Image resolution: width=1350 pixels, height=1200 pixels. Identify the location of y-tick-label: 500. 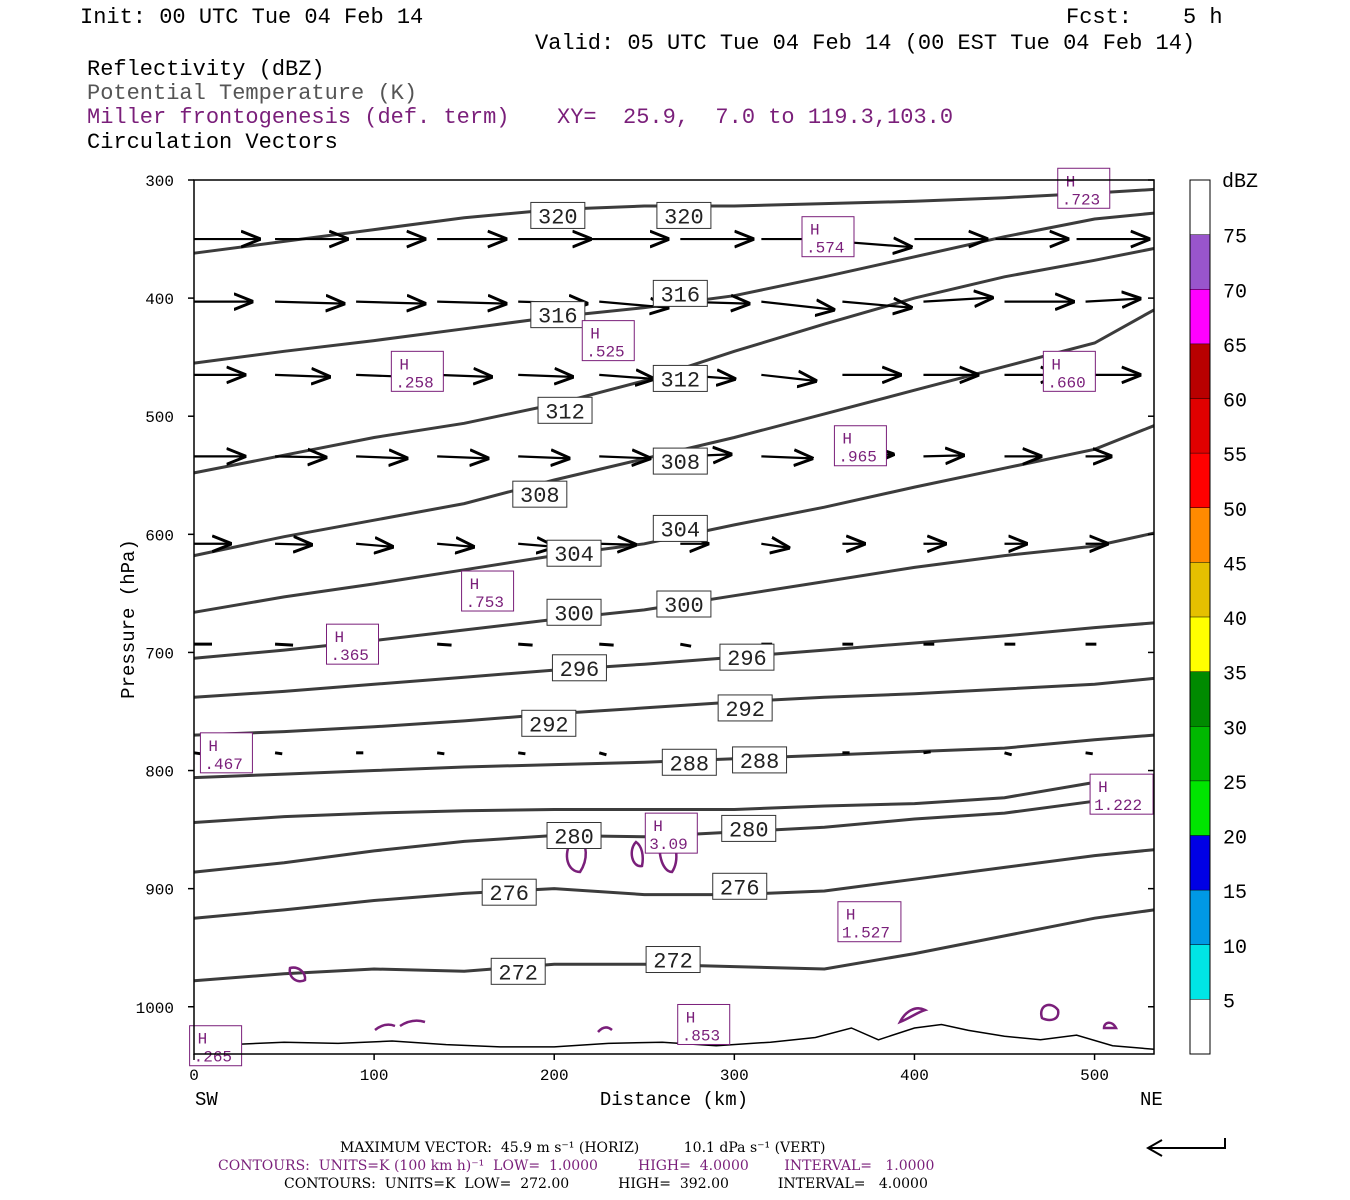
(159, 418).